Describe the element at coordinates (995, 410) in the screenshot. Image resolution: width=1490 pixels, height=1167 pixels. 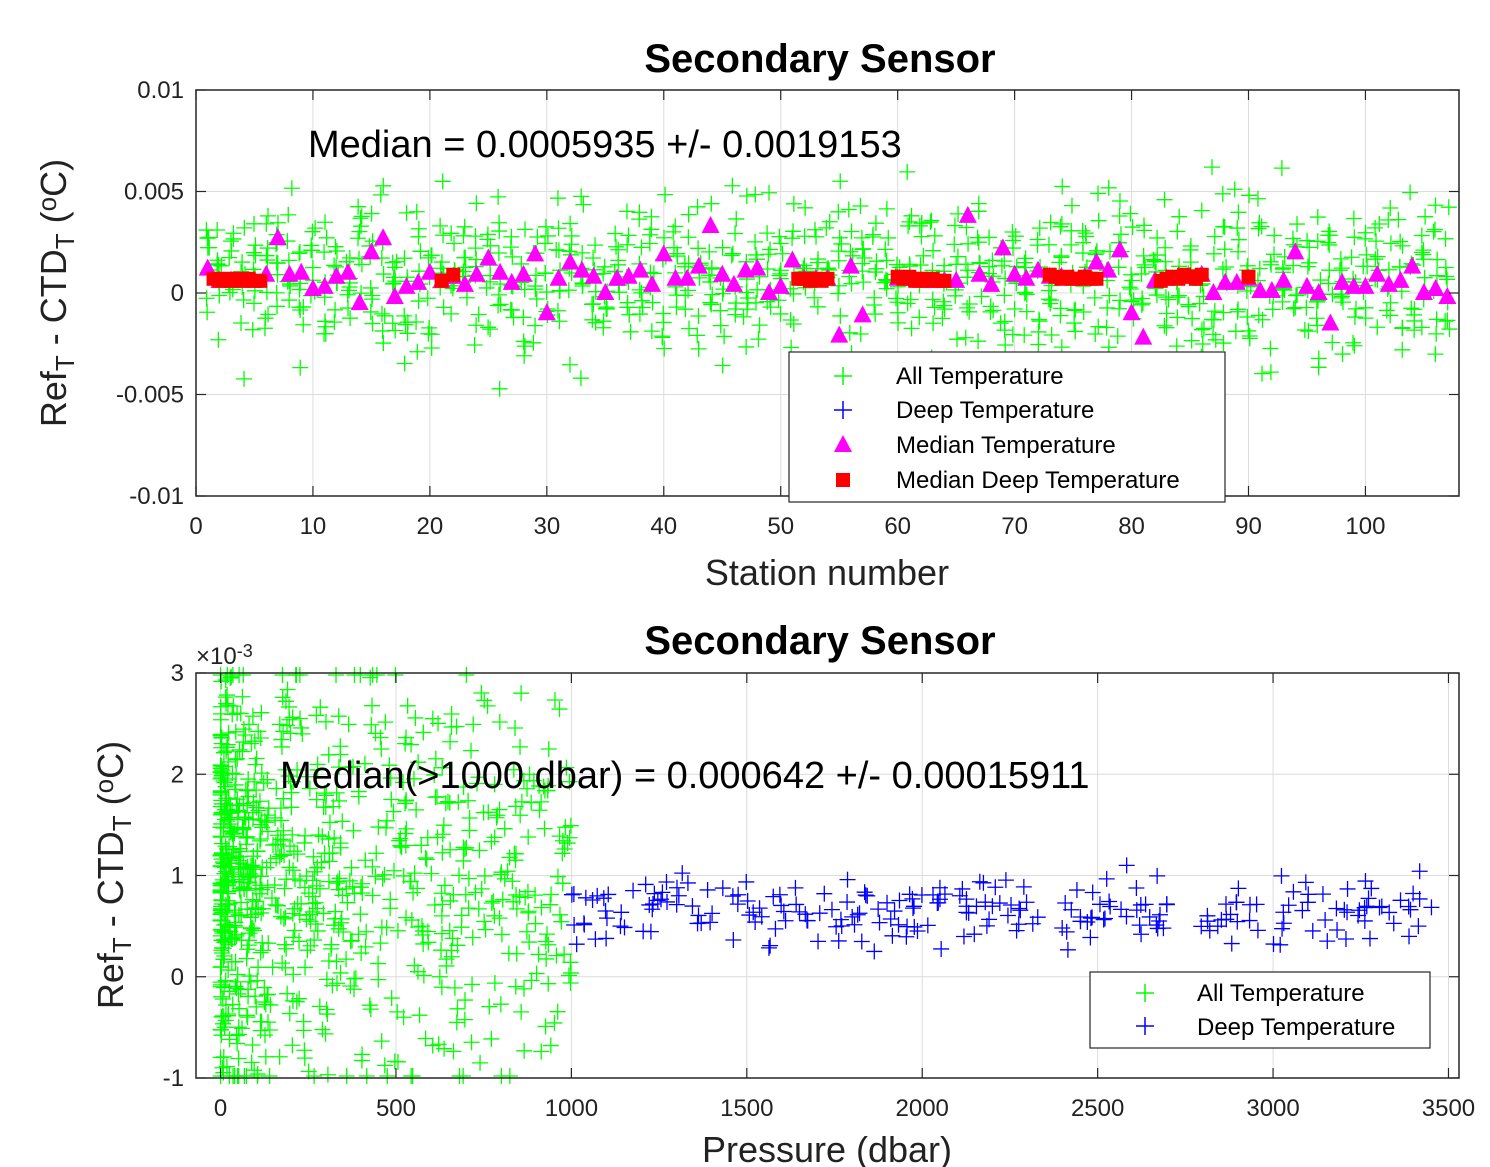
I see `top-legend-label-deep: Deep Temperature` at that location.